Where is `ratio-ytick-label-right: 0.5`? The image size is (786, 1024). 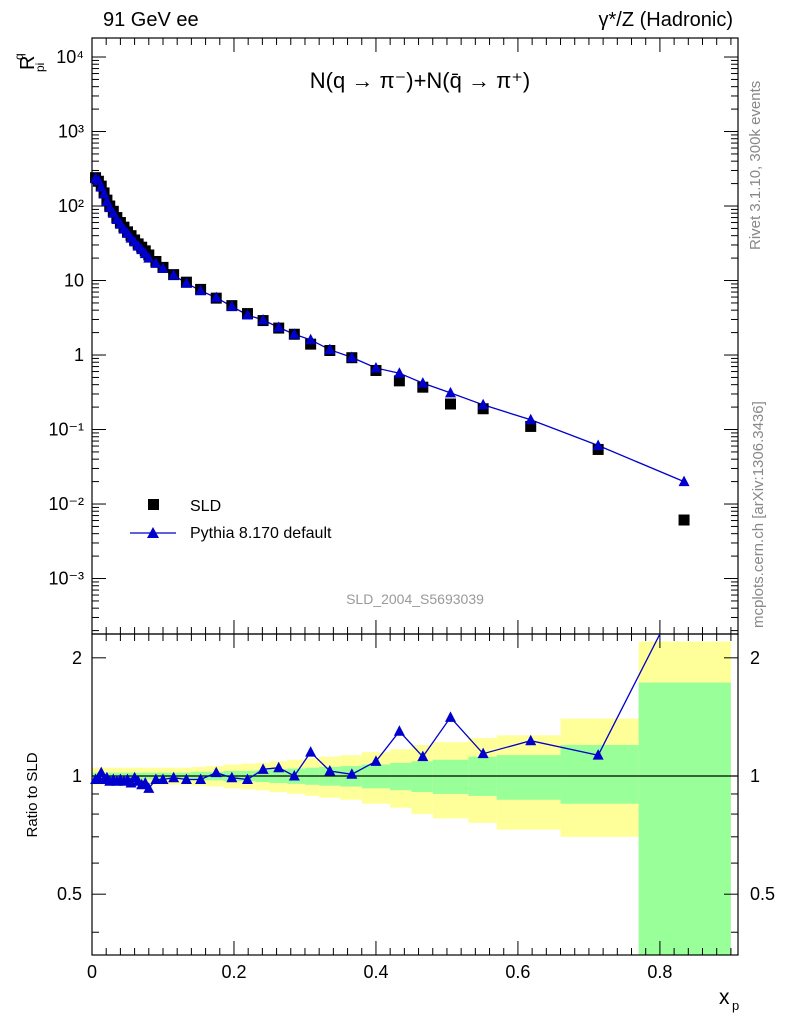 ratio-ytick-label-right: 0.5 is located at coordinates (762, 894).